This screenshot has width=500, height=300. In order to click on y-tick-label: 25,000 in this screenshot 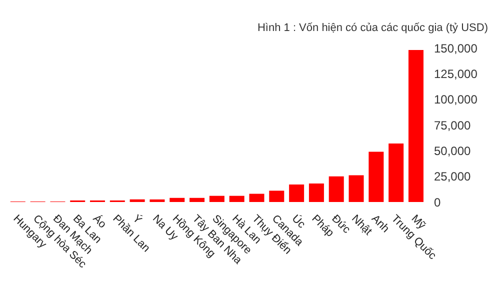, I will do `click(453, 177)`.